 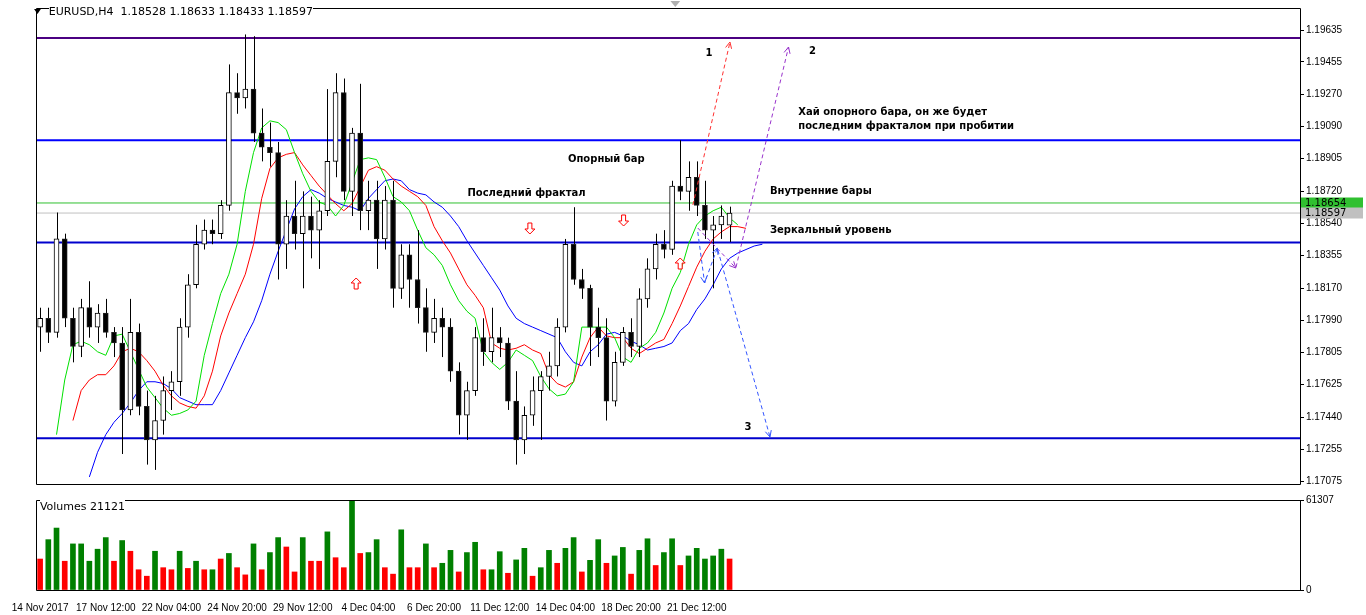 I want to click on annotation: Внутренние бары, so click(x=820, y=191).